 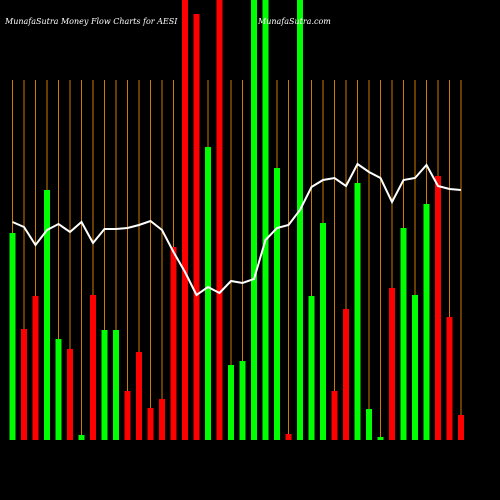 I want to click on chart-subtitle: MunafaSutra.com, so click(x=294, y=21).